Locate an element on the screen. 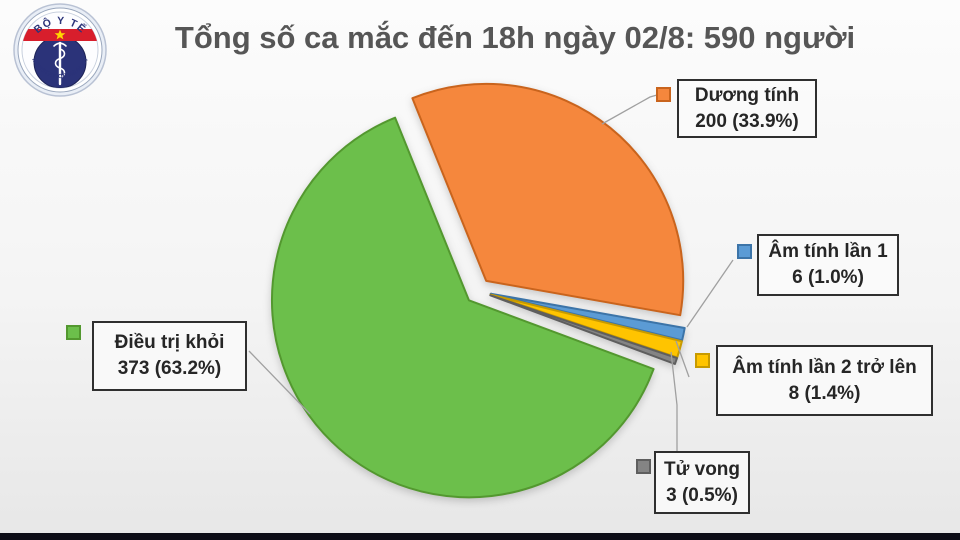 This screenshot has width=960, height=540. callout-am-tinh-lan-2: Âm tính lần 2 trở lên 8 (1.4%) is located at coordinates (824, 380).